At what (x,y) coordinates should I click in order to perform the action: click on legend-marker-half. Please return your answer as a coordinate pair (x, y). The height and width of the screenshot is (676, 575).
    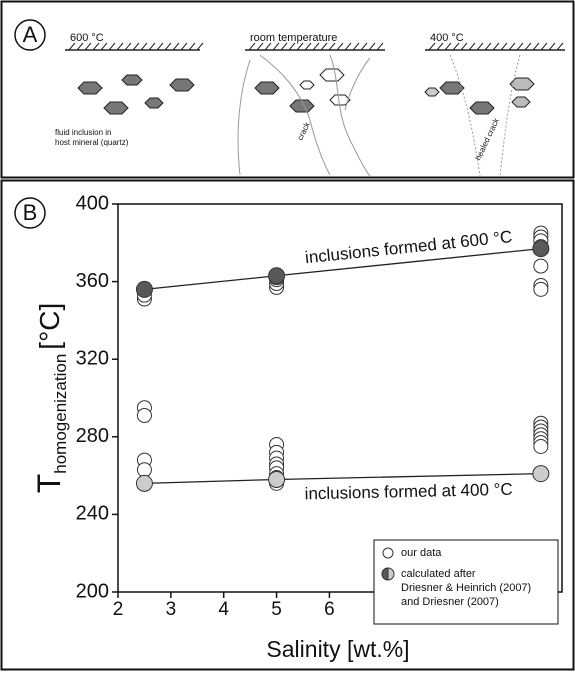
    Looking at the image, I should click on (385, 574).